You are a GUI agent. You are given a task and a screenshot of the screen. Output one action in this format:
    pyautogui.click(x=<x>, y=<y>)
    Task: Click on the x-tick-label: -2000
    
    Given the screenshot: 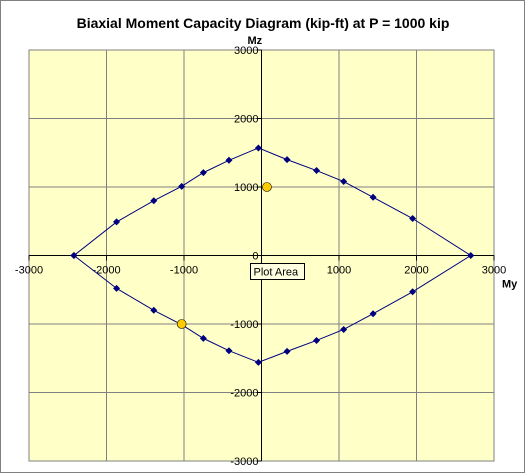 What is the action you would take?
    pyautogui.click(x=106, y=271)
    